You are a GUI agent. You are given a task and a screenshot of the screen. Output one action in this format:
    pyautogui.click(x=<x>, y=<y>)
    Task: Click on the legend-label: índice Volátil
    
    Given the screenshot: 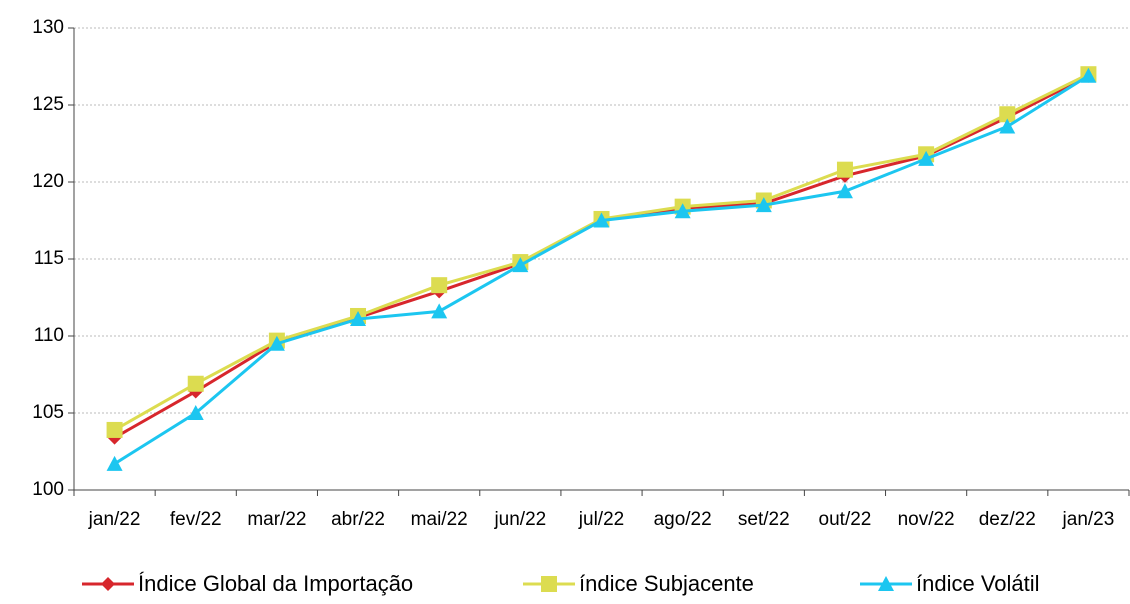 What is the action you would take?
    pyautogui.click(x=978, y=583)
    